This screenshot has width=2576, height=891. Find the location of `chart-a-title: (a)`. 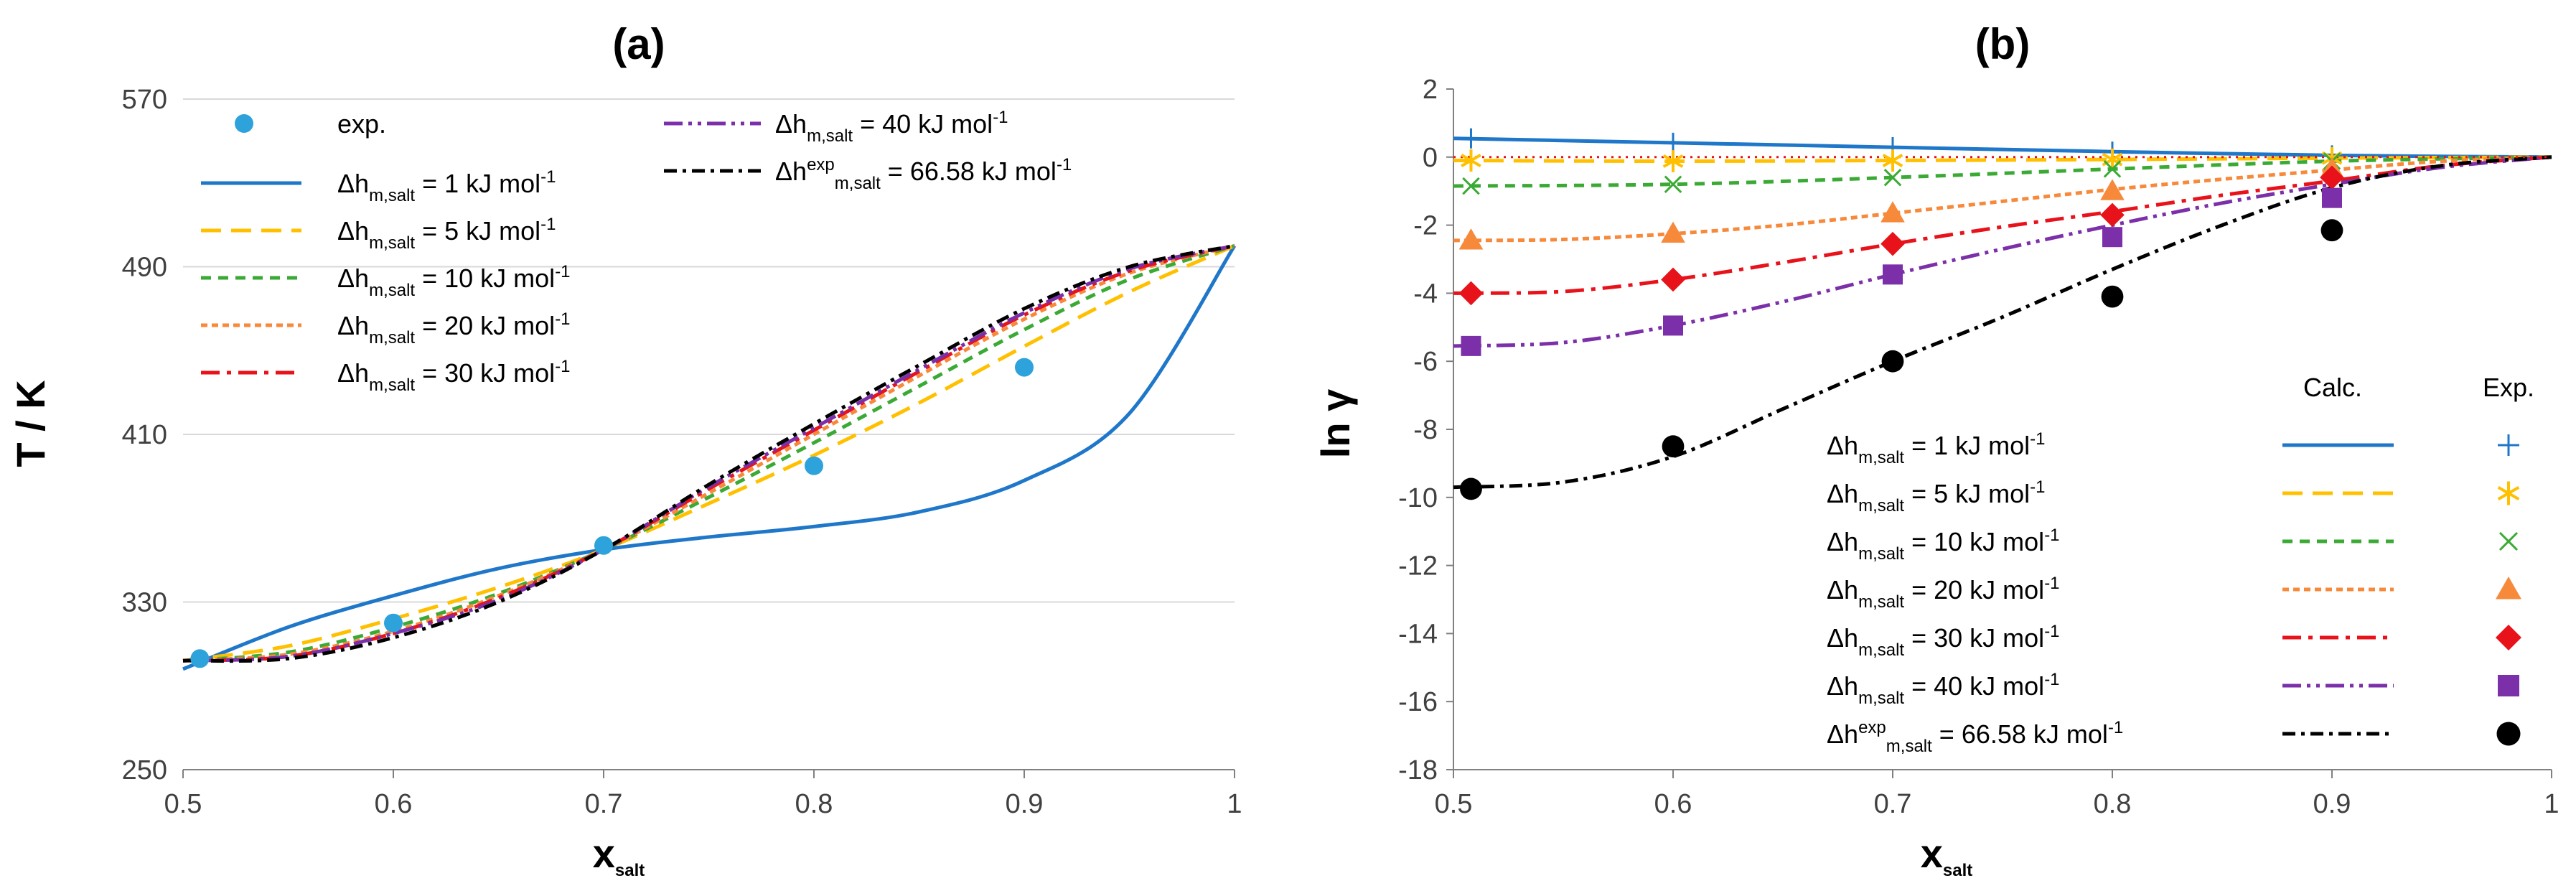

chart-a-title: (a) is located at coordinates (638, 44).